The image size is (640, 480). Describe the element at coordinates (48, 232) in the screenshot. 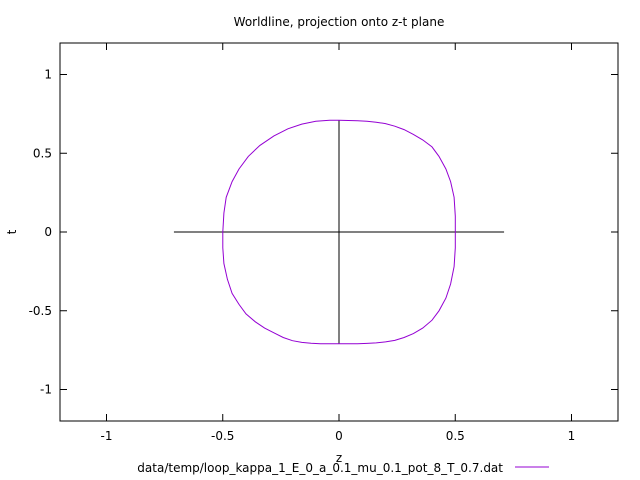

I see `y-tick-label: 0` at that location.